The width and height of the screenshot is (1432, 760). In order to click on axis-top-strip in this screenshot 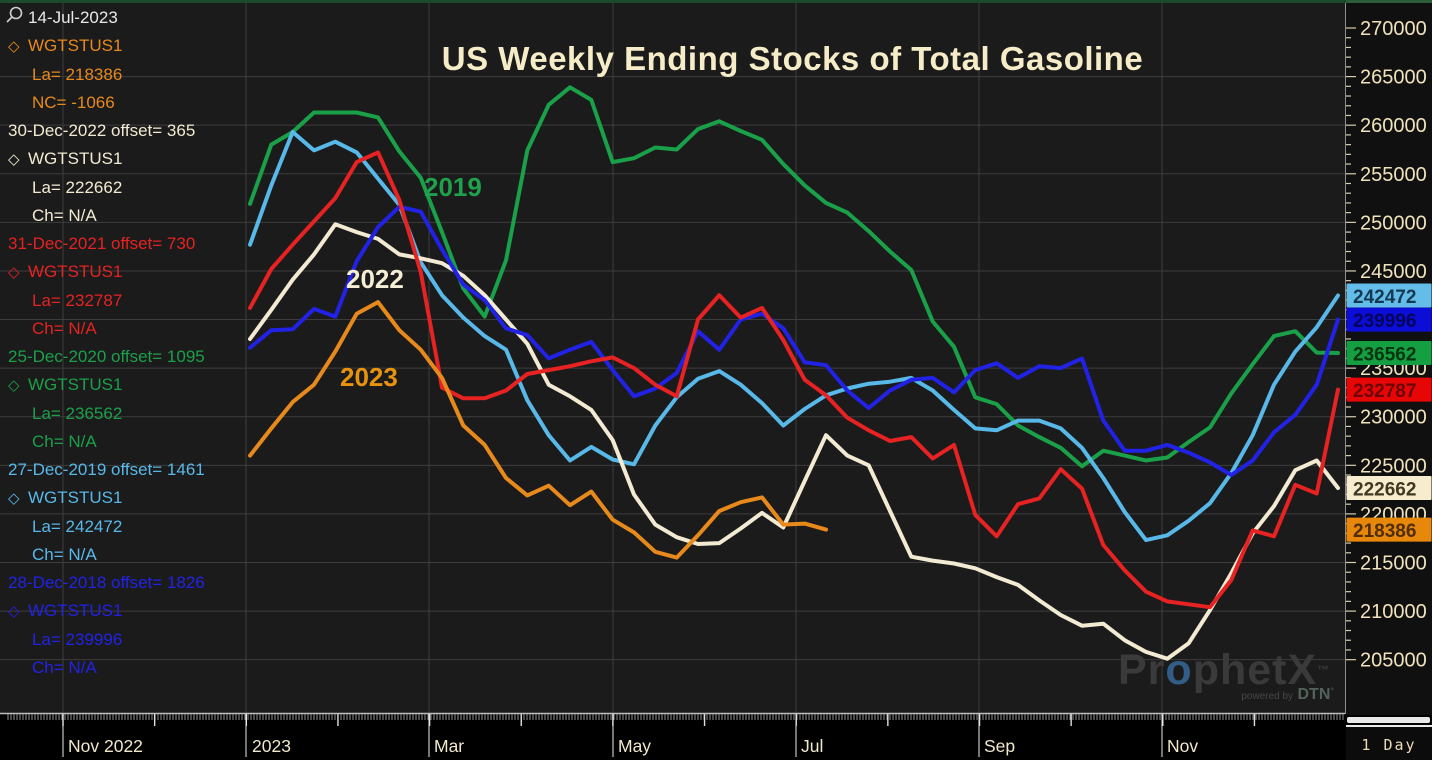, I will do `click(1389, 1)`.